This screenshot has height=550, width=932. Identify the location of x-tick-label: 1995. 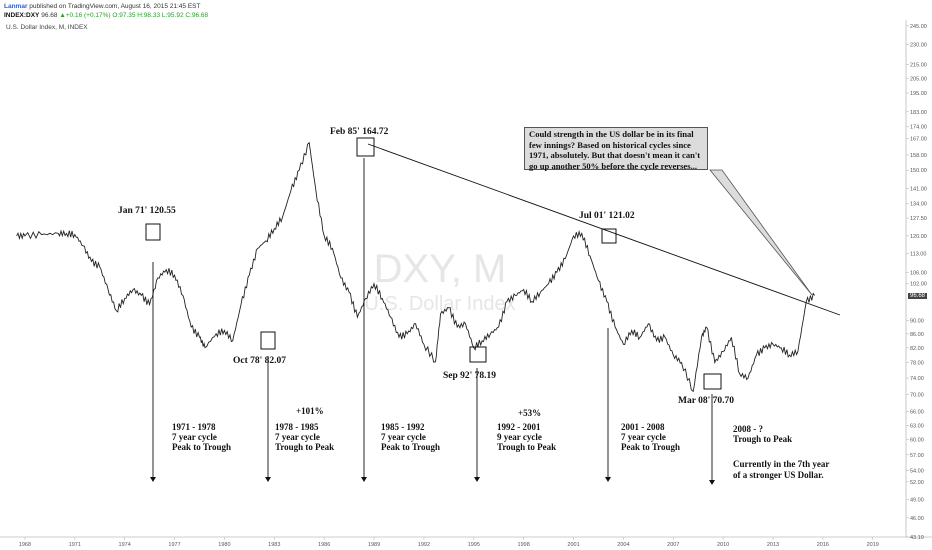
(474, 545).